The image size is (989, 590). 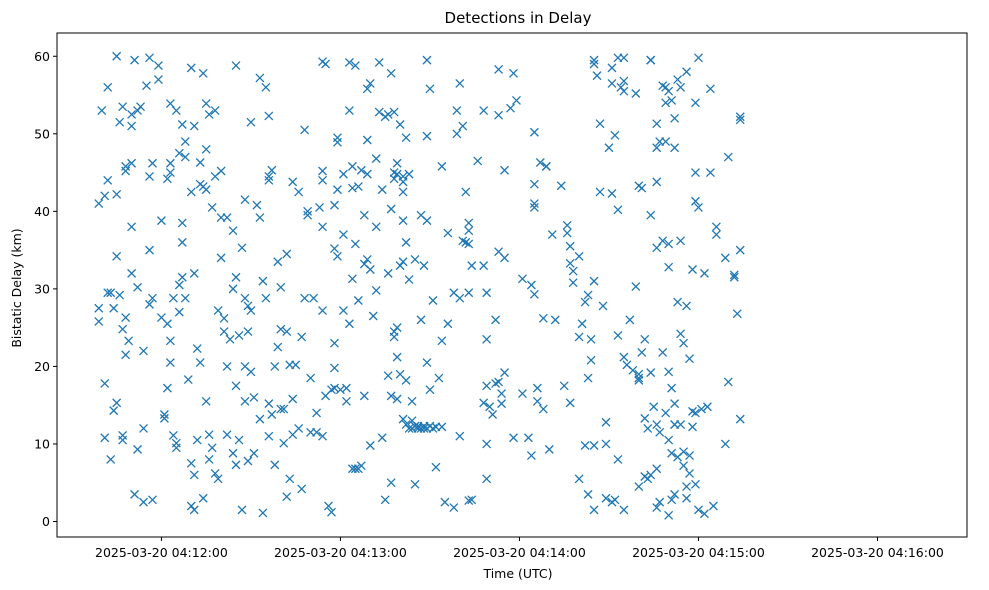 What do you see at coordinates (16, 287) in the screenshot?
I see `y-axis-label: Bistatic Delay (km)` at bounding box center [16, 287].